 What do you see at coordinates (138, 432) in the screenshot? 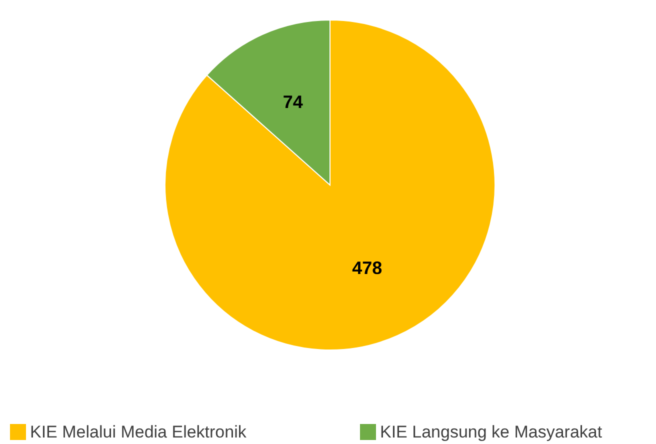
I see `legend-label: KIE Melalui Media Elektronik` at bounding box center [138, 432].